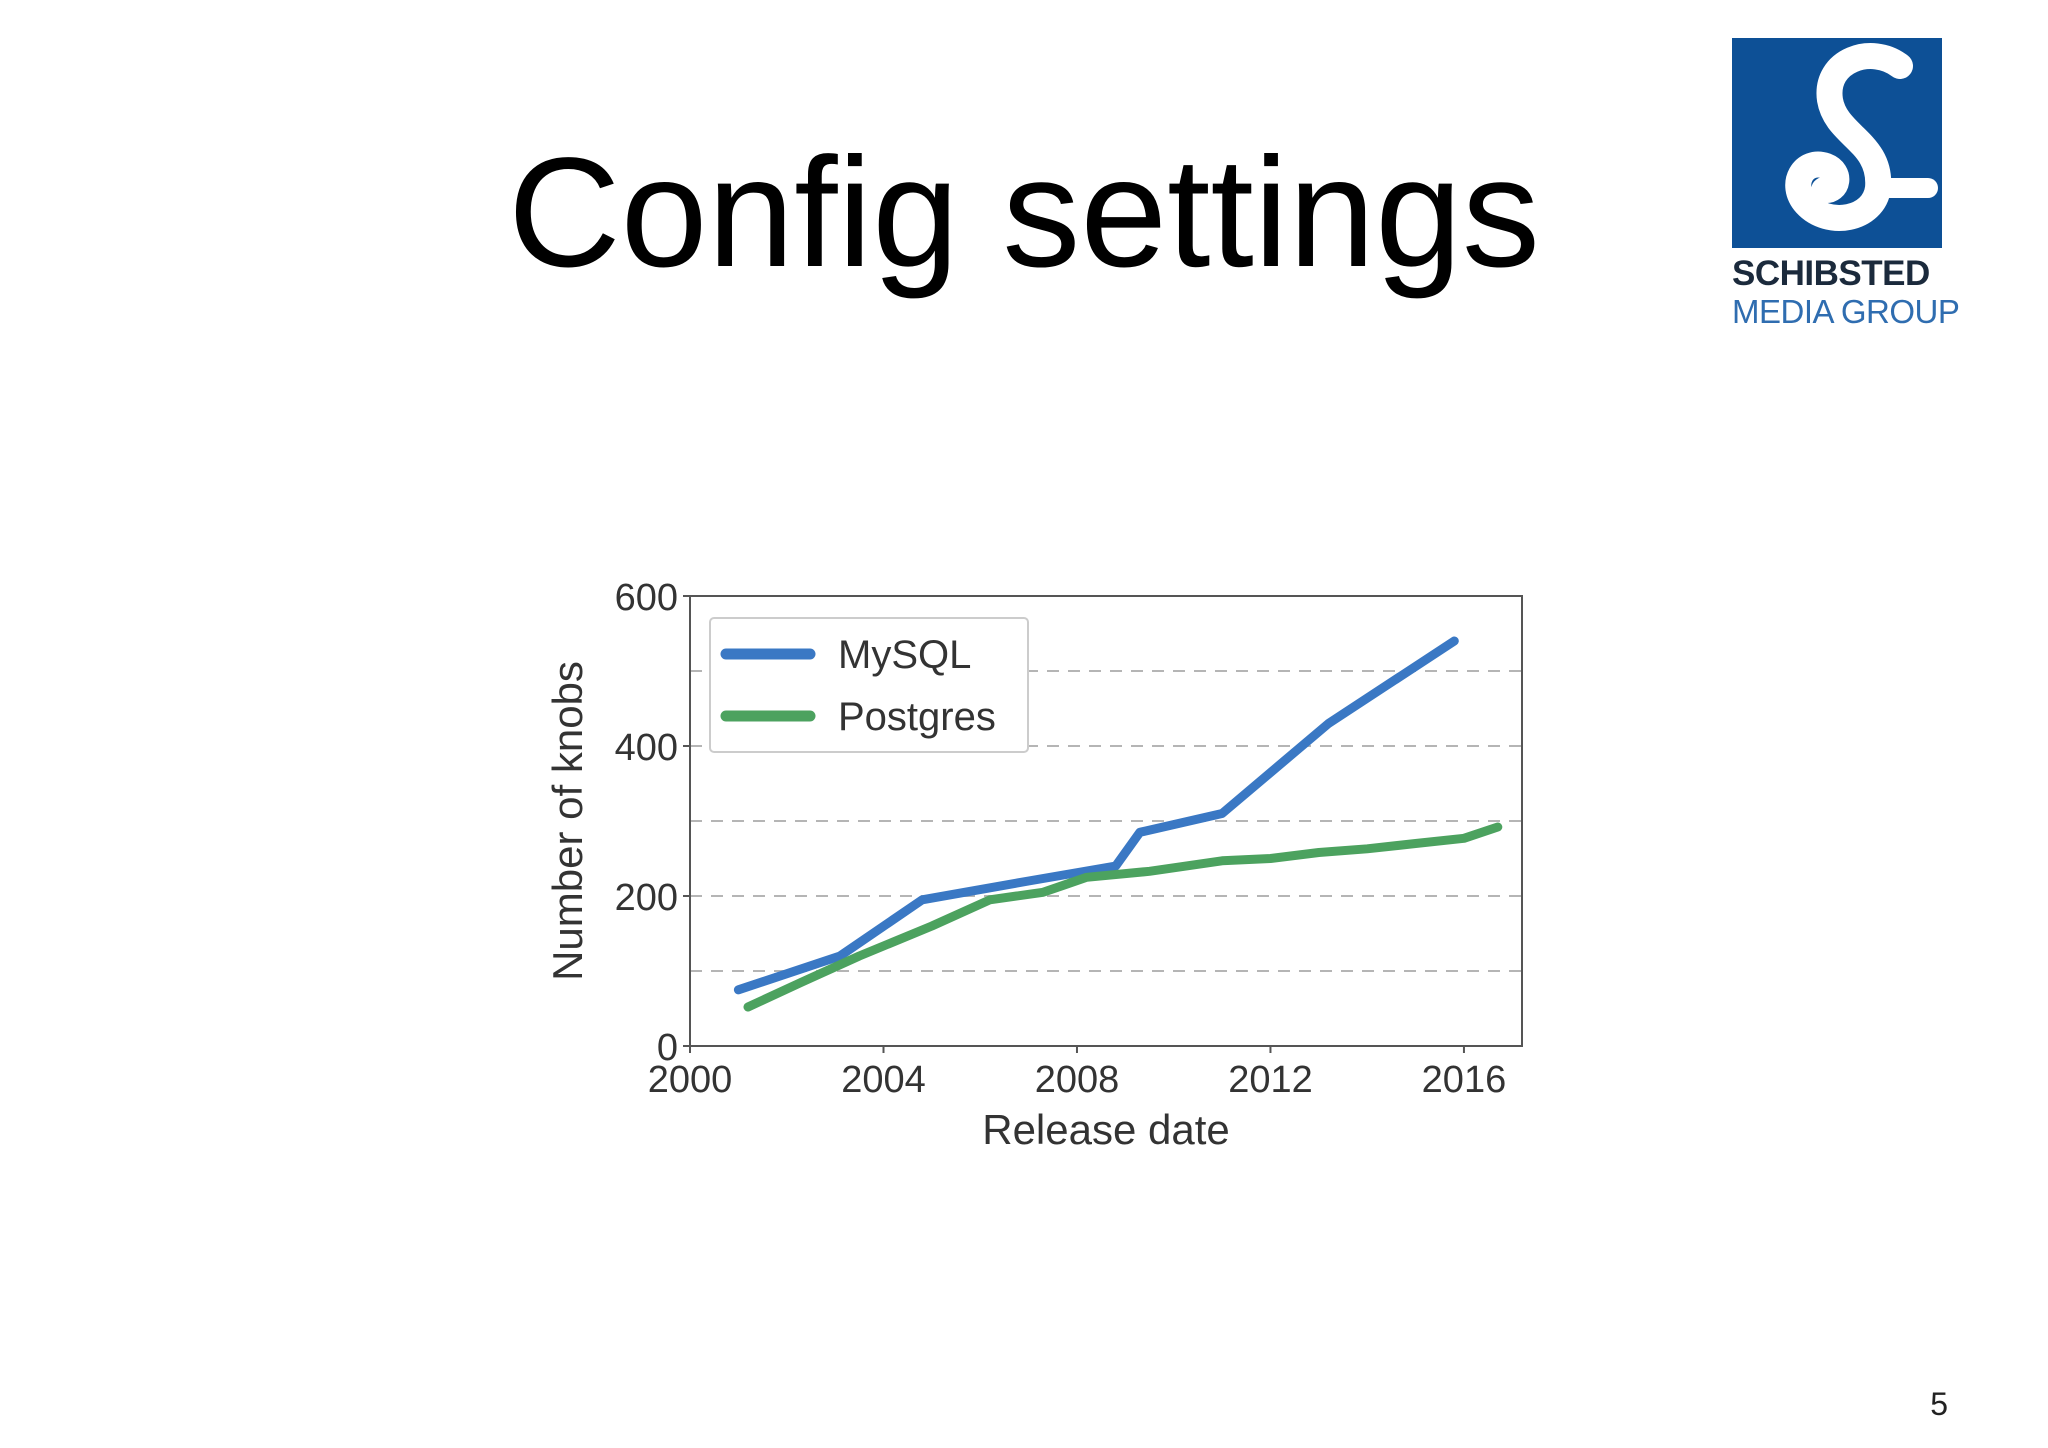  What do you see at coordinates (1831, 273) in the screenshot?
I see `logo-name: SCHIBSTED` at bounding box center [1831, 273].